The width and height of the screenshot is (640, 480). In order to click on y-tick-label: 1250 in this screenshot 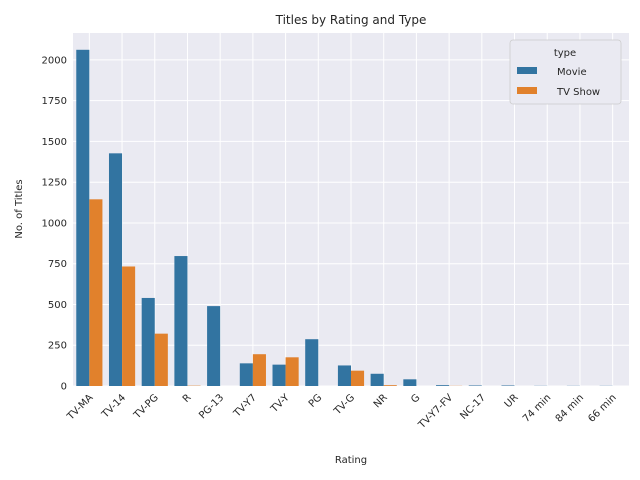, I will do `click(54, 183)`.